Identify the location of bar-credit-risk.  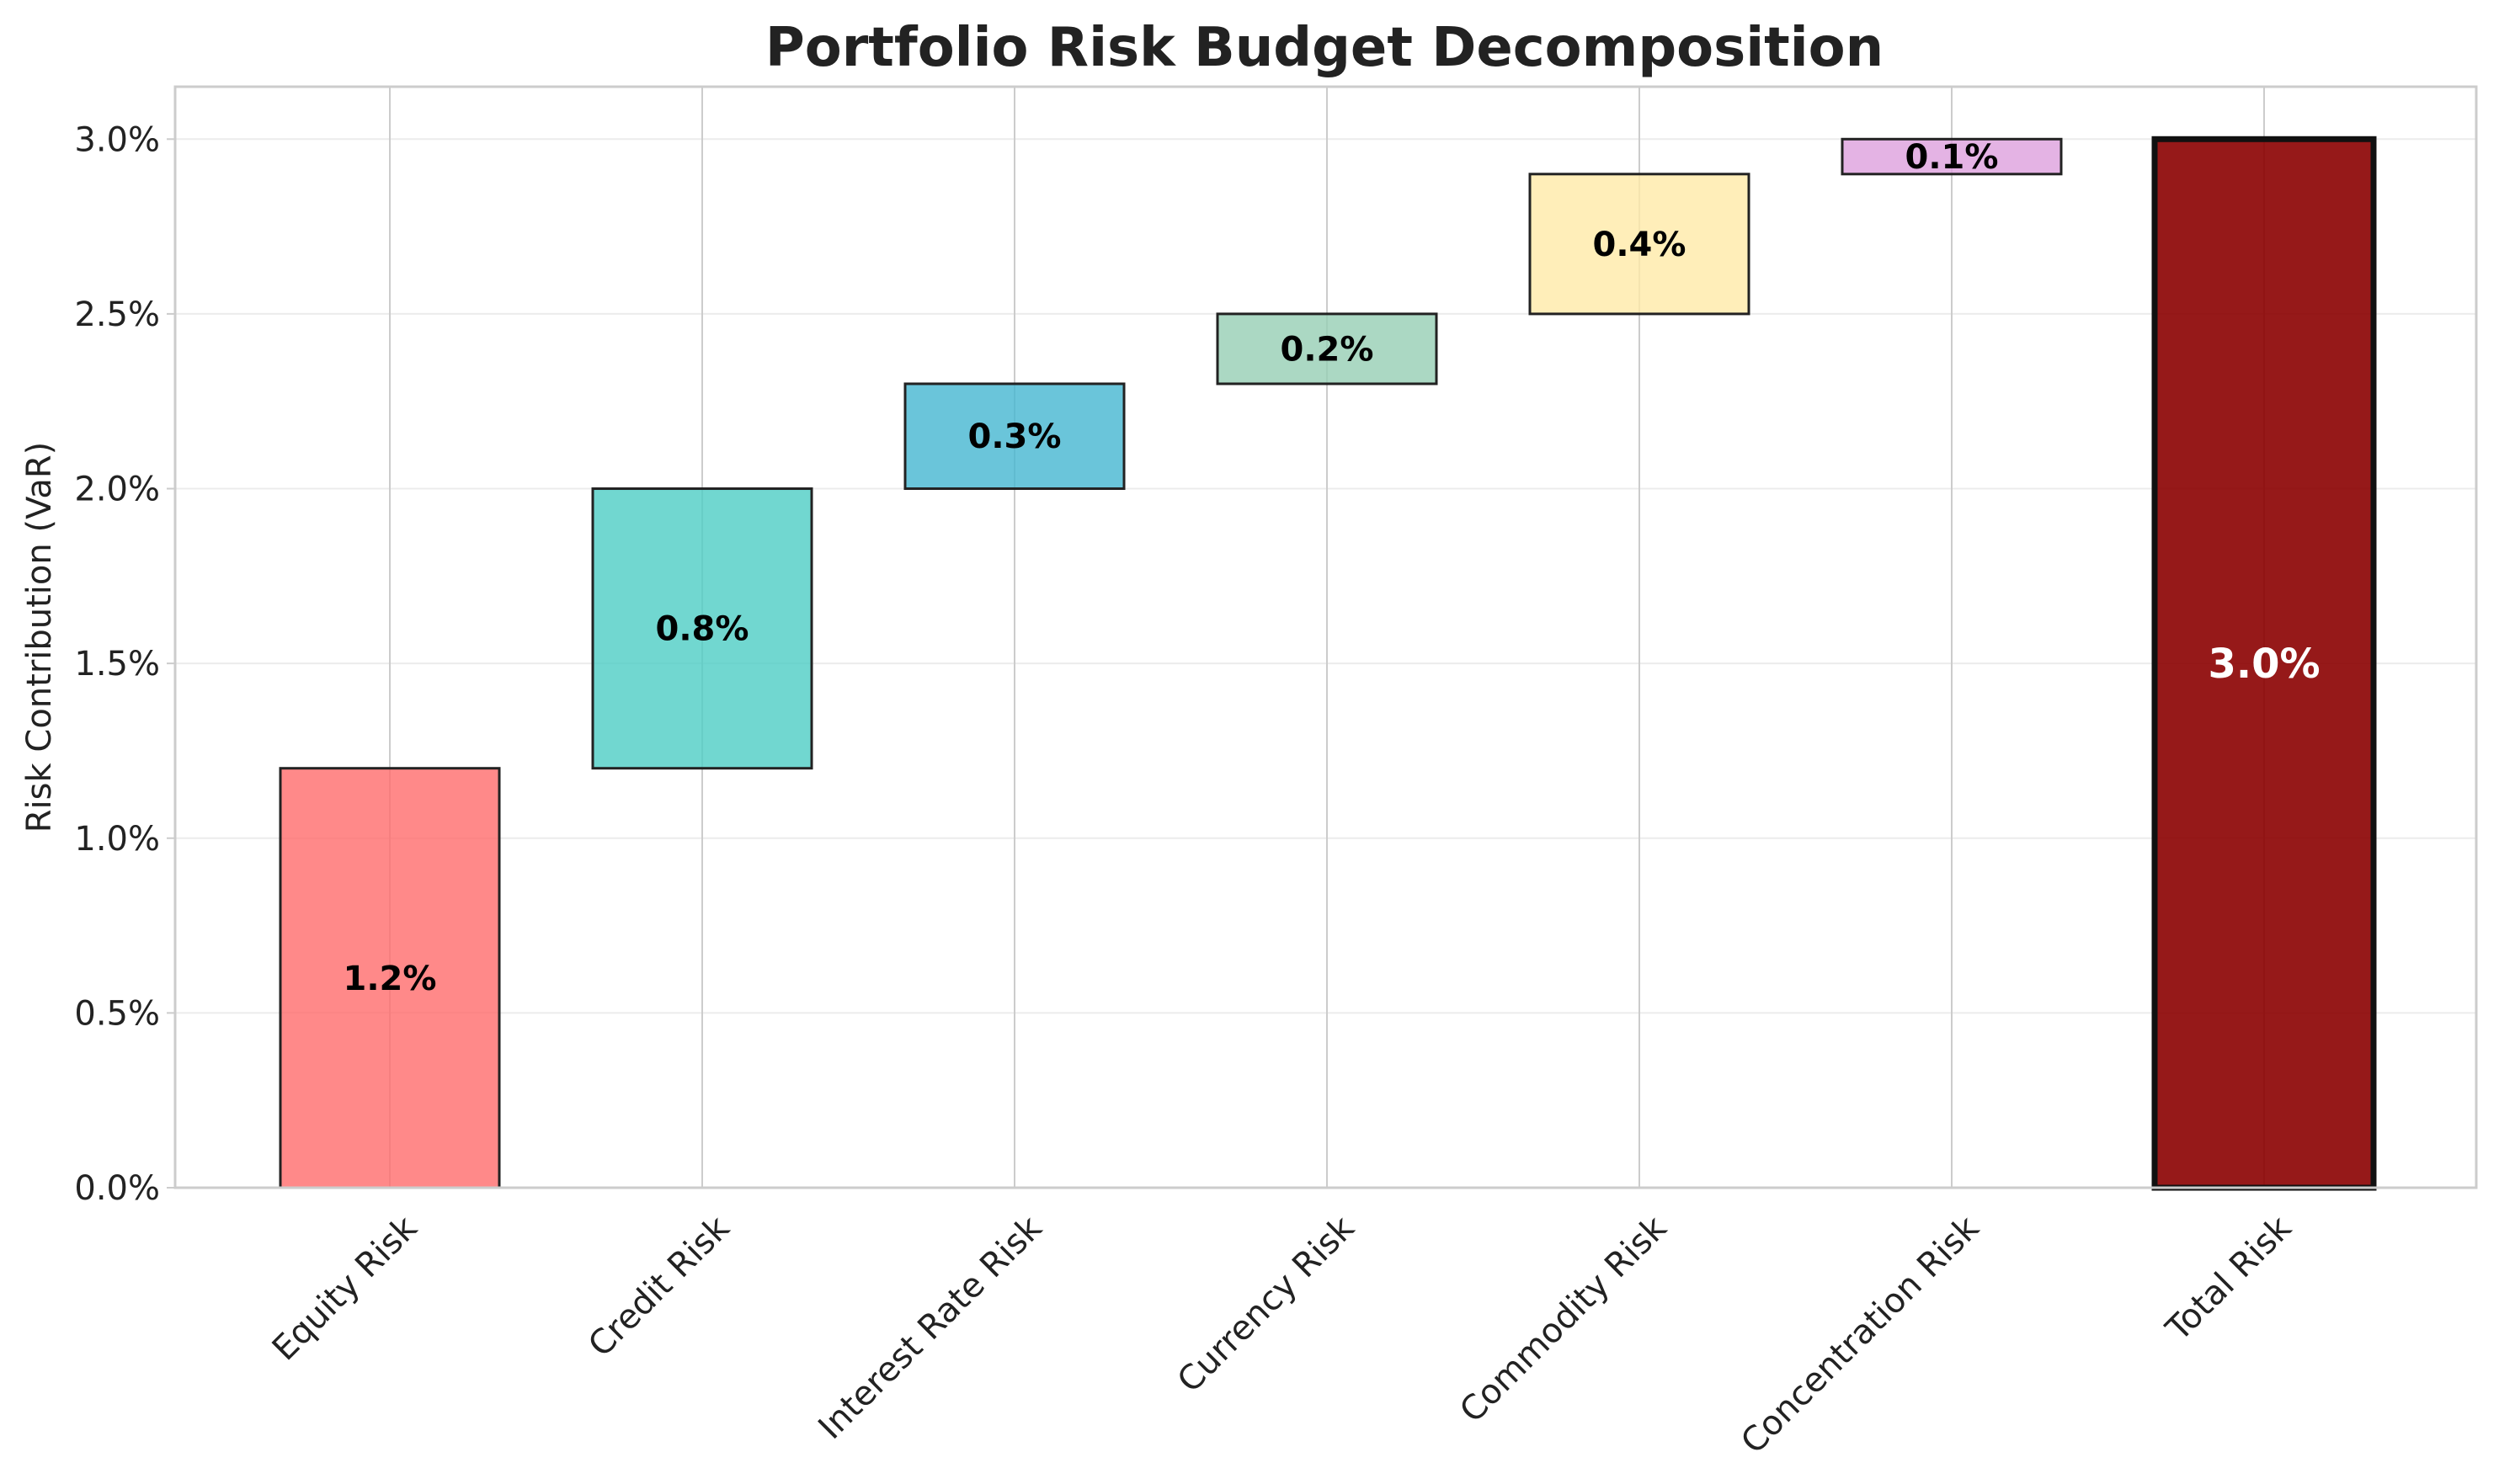
(702, 628).